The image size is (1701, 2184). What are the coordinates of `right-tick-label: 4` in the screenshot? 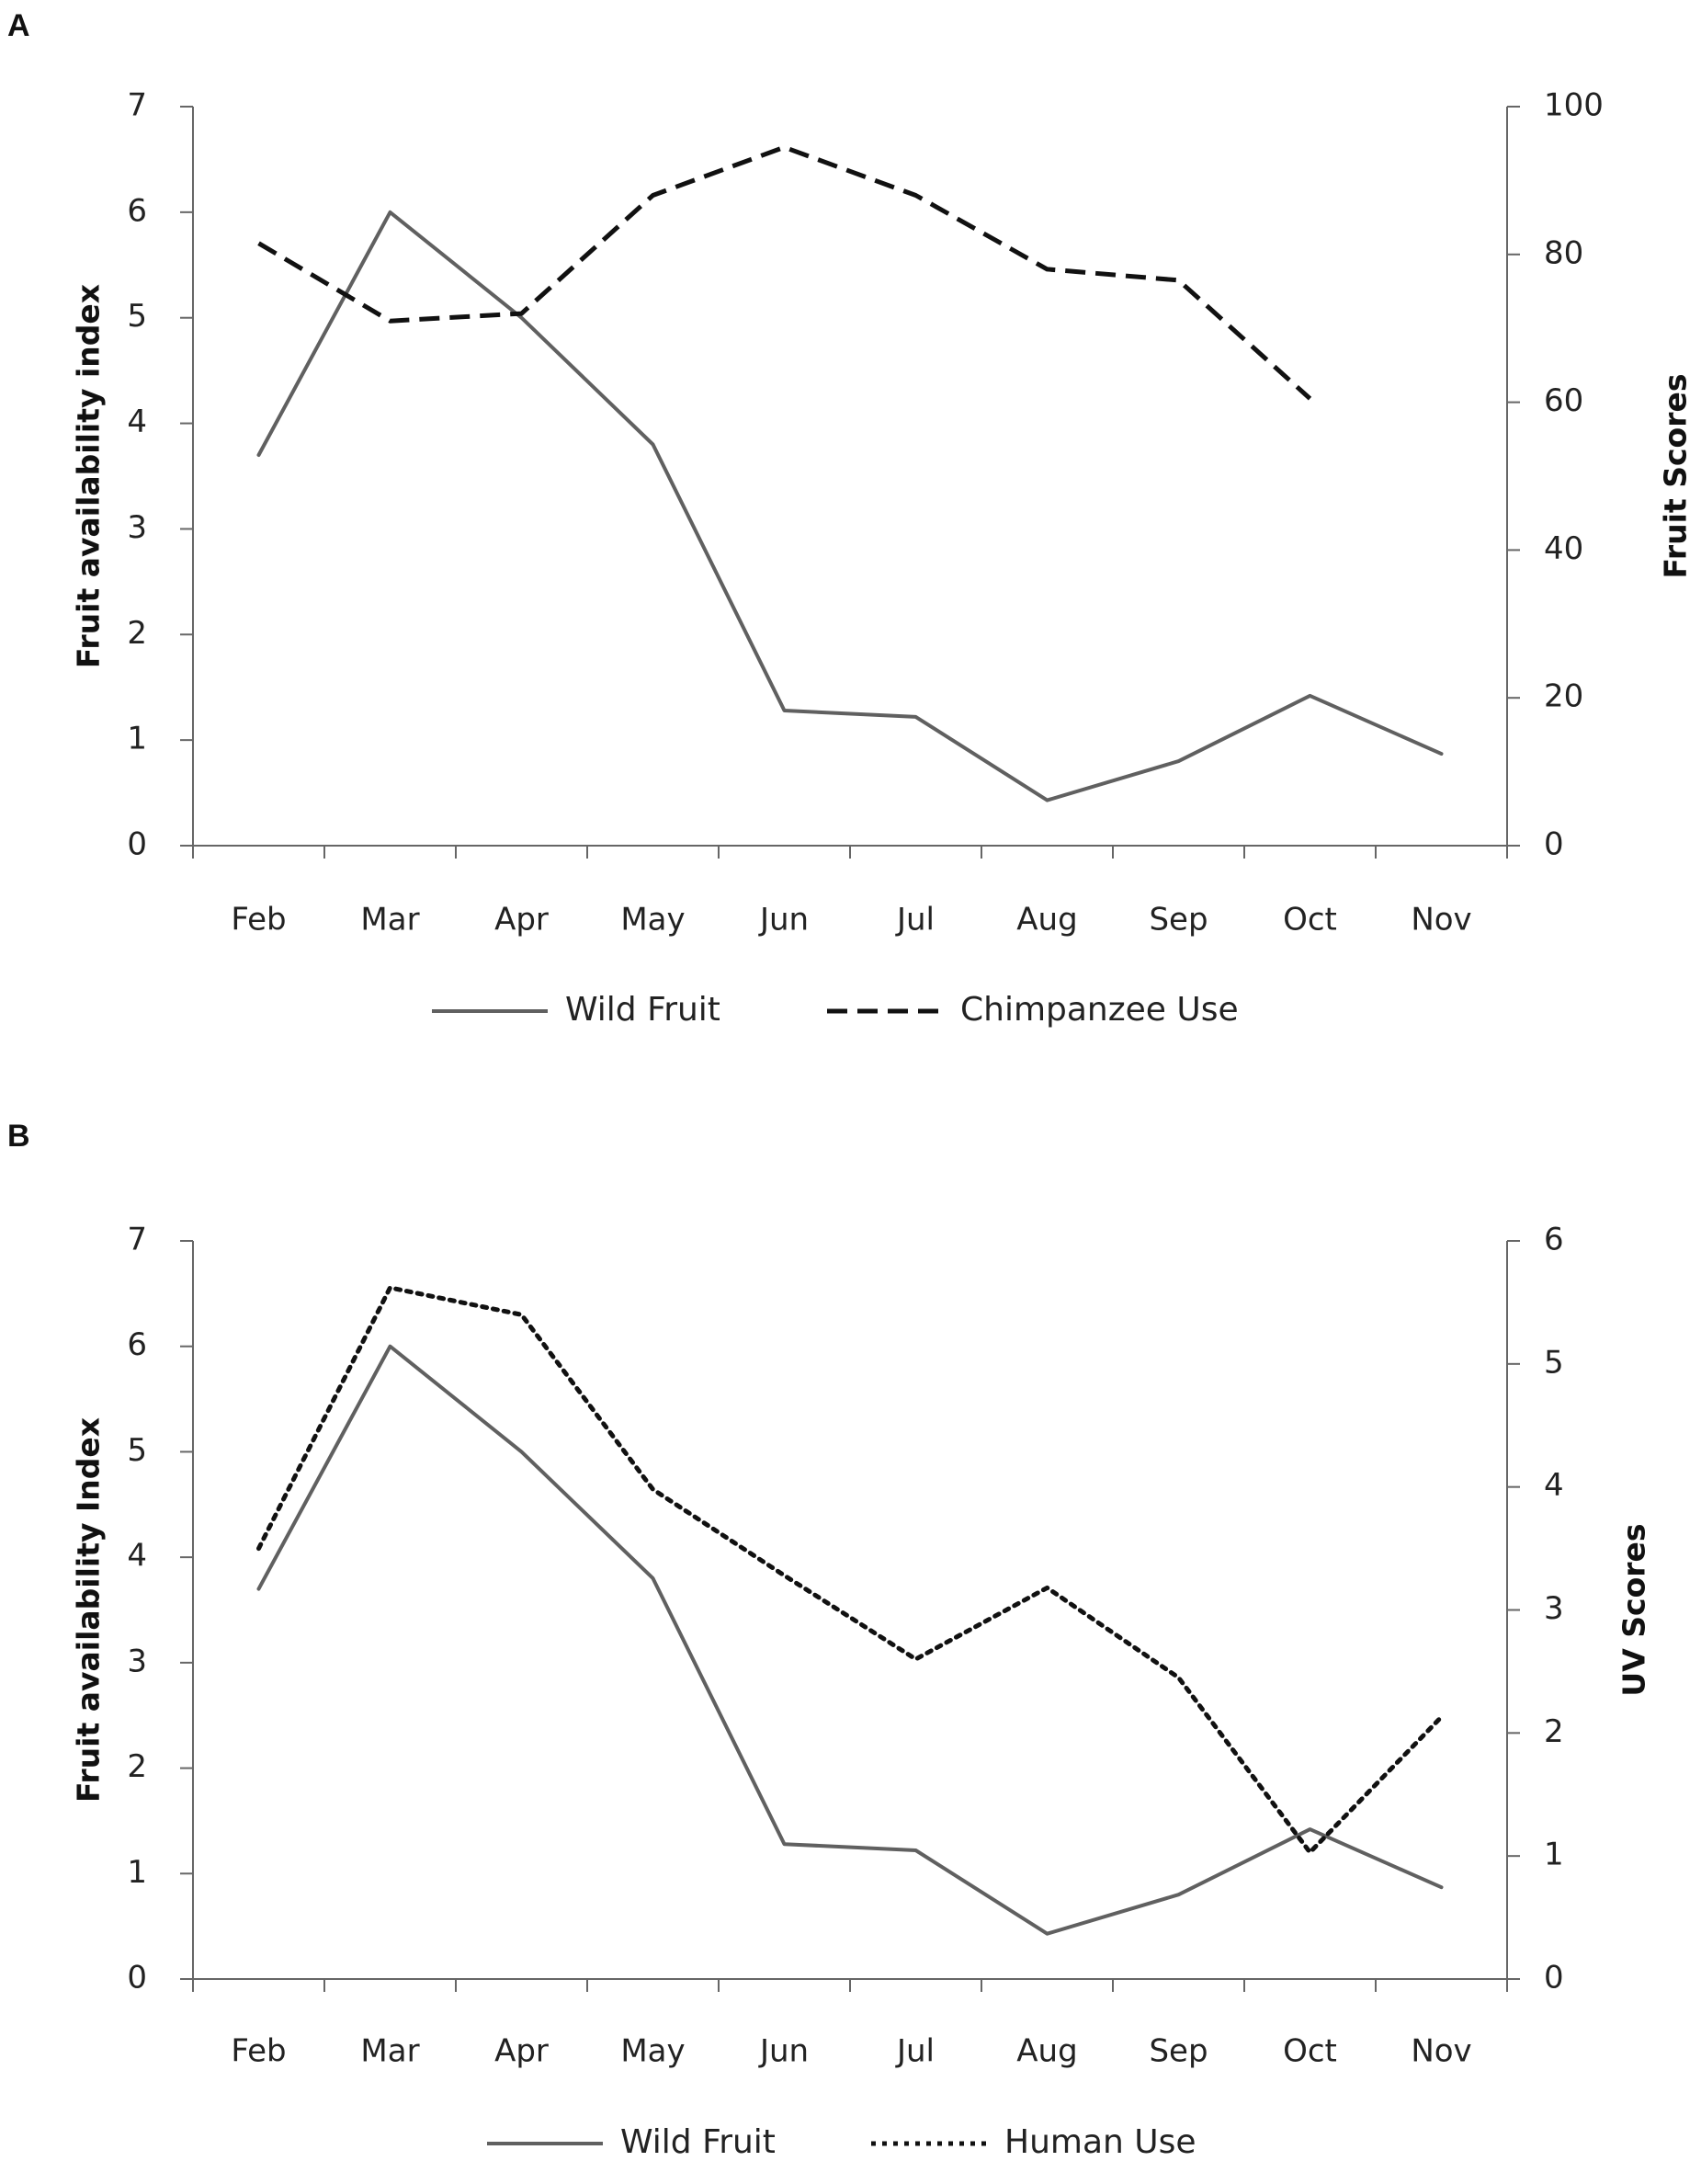 It's located at (1554, 1485).